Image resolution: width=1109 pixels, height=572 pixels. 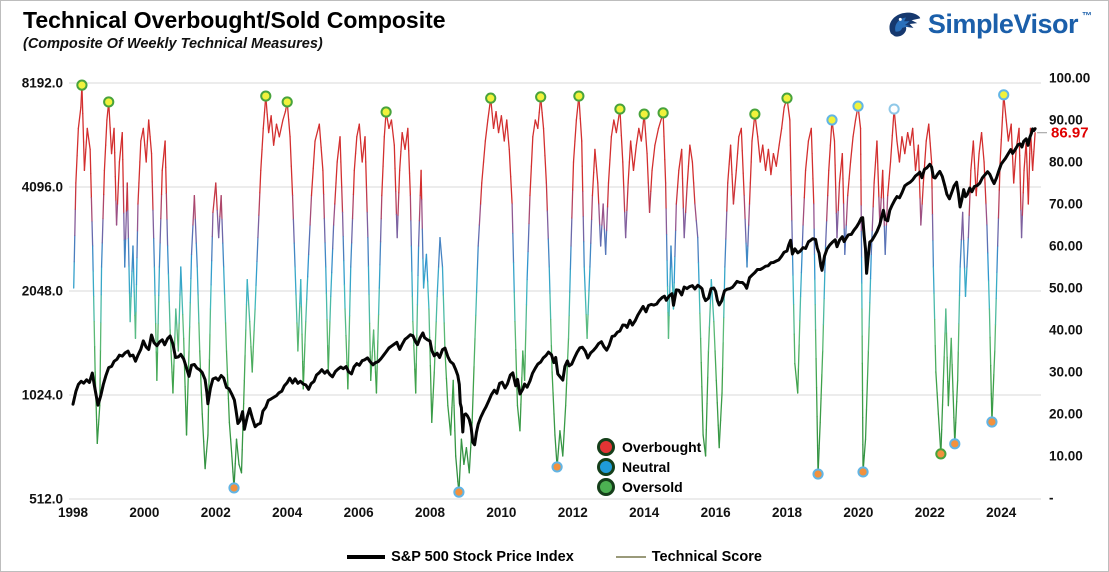 What do you see at coordinates (42, 187) in the screenshot?
I see `left-axis-tick-label: 4096.0` at bounding box center [42, 187].